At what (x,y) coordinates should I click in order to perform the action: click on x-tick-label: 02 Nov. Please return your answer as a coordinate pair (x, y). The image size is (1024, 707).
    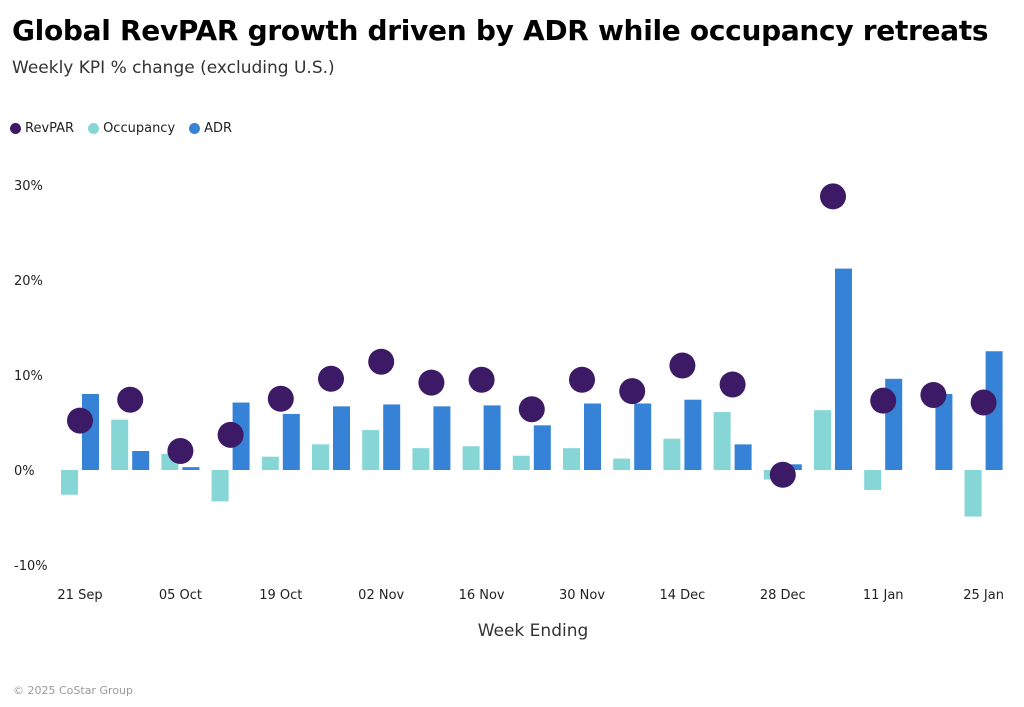
    Looking at the image, I should click on (381, 595).